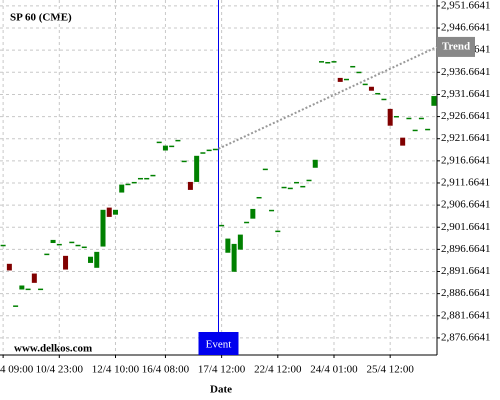 The height and width of the screenshot is (400, 500). I want to click on y-tick-label: 2,906.6641, so click(466, 205).